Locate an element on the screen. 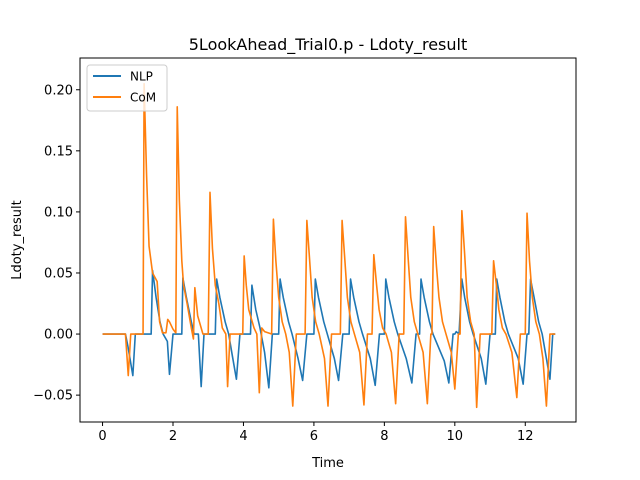 The image size is (640, 480). x-axis-ticks: 0 2 4 6 8 10 12 is located at coordinates (316, 433).